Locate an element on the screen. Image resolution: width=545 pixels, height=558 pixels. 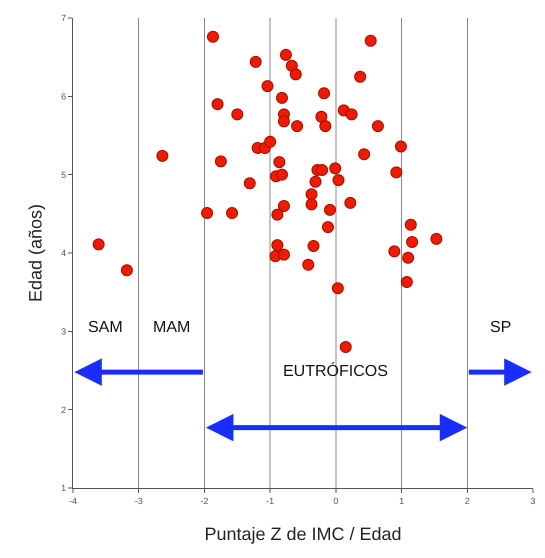
y-tick-label: 7 is located at coordinates (63, 18).